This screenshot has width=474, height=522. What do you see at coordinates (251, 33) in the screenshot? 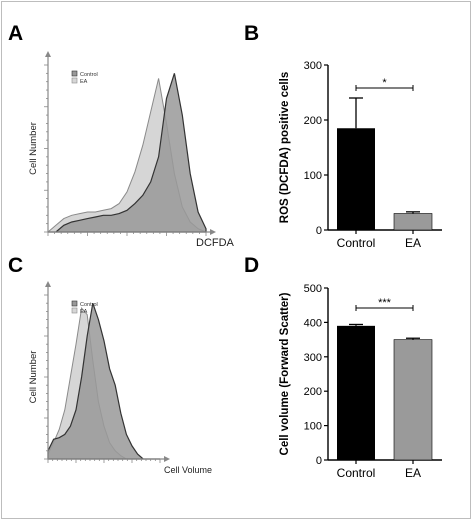
I see `panel-letter-b: B` at bounding box center [251, 33].